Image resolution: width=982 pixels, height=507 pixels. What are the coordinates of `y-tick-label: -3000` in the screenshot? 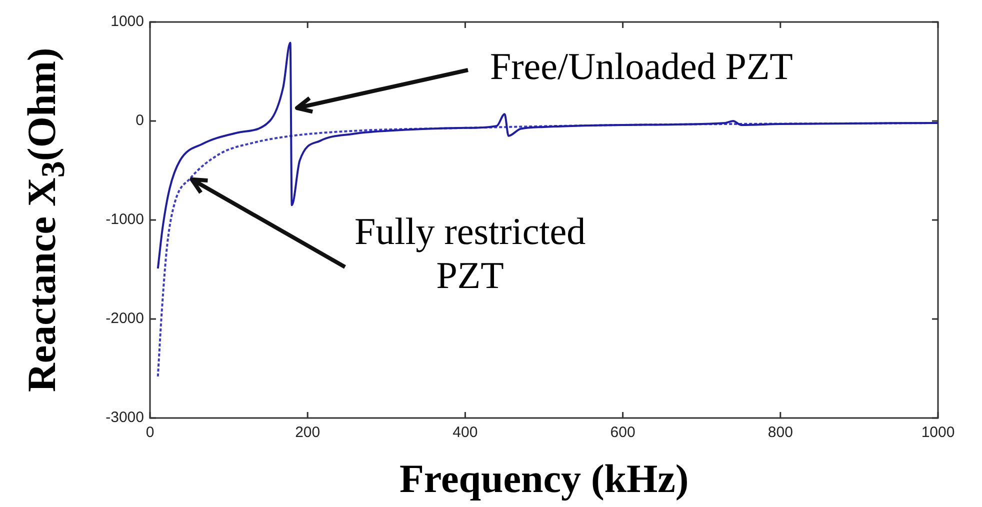 It's located at (125, 417).